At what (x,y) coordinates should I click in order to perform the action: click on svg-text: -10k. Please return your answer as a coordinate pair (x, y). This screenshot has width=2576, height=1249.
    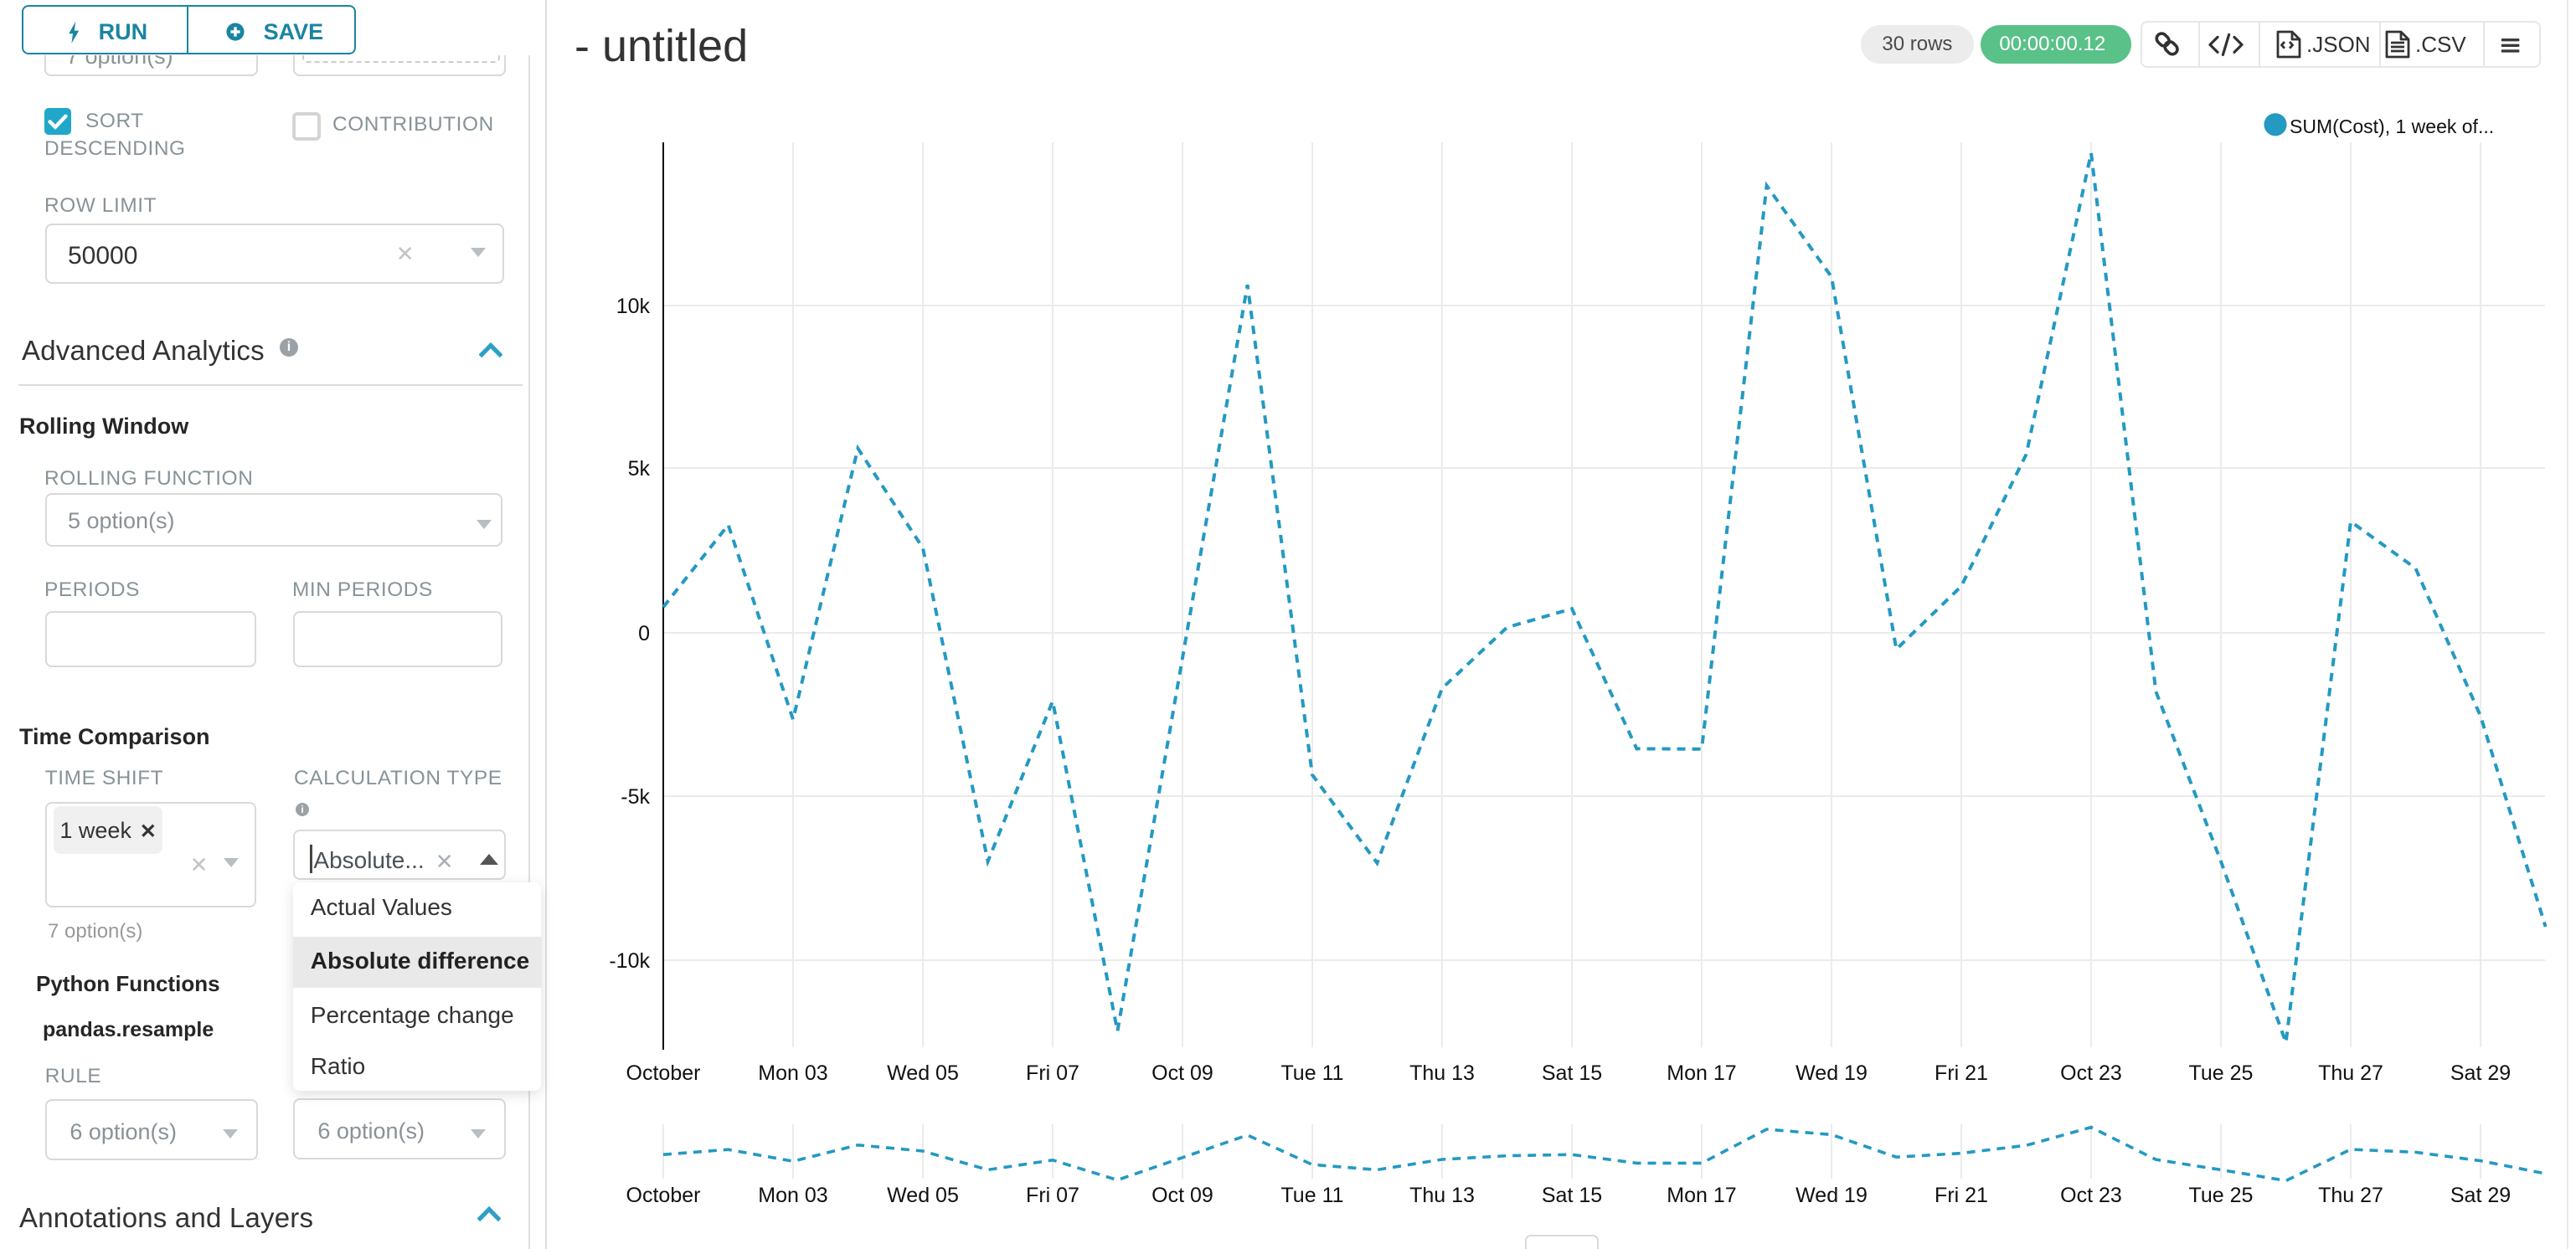
    Looking at the image, I should click on (629, 961).